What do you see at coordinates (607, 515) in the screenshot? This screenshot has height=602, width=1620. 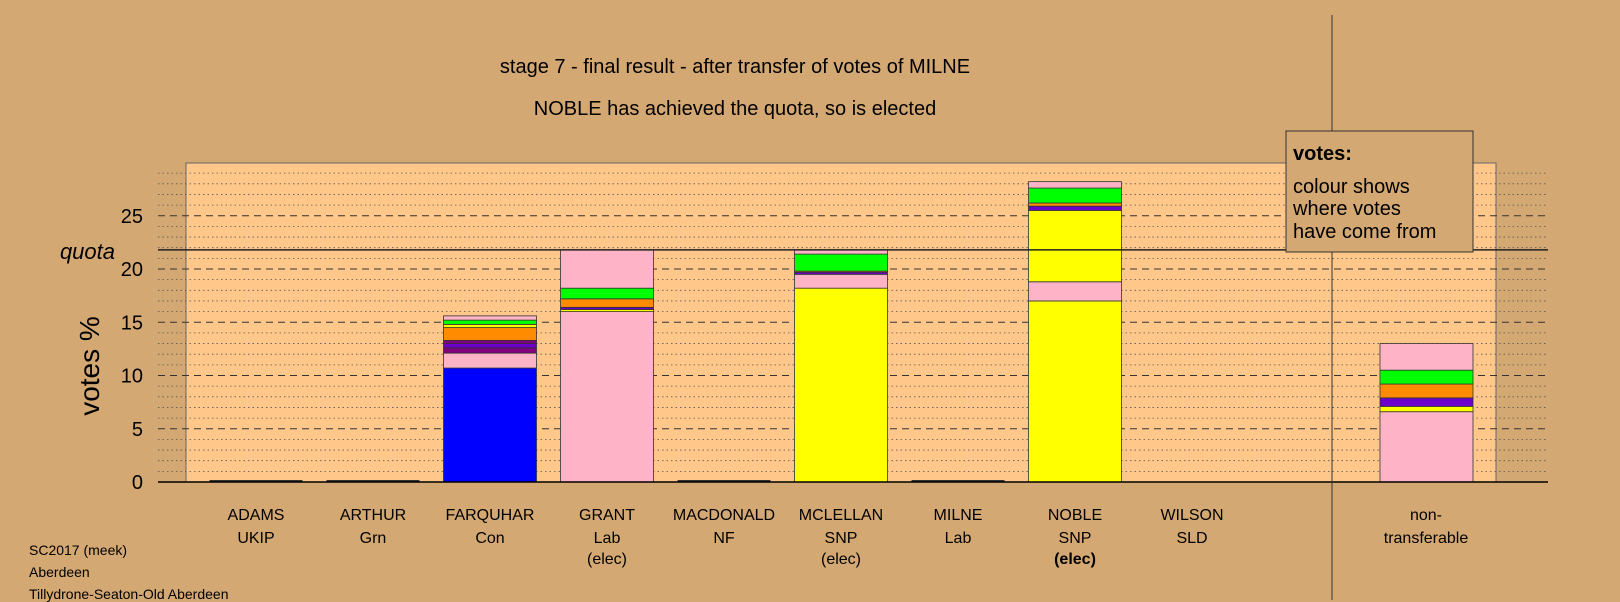 I see `candidate-name-grant: GRANT` at bounding box center [607, 515].